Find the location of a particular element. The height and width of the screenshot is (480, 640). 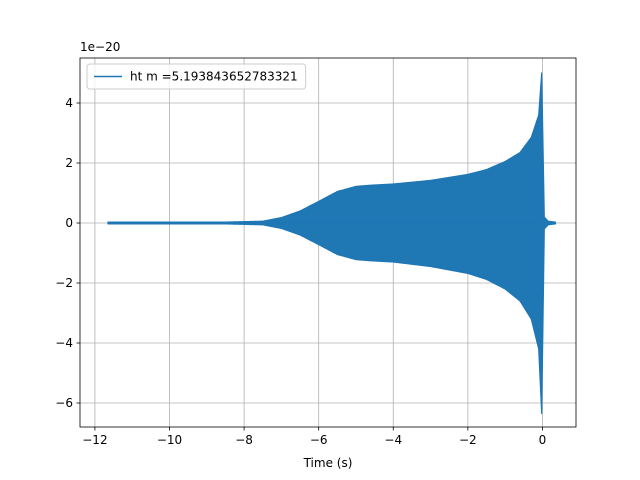

x-tick-label: −8 is located at coordinates (244, 440).